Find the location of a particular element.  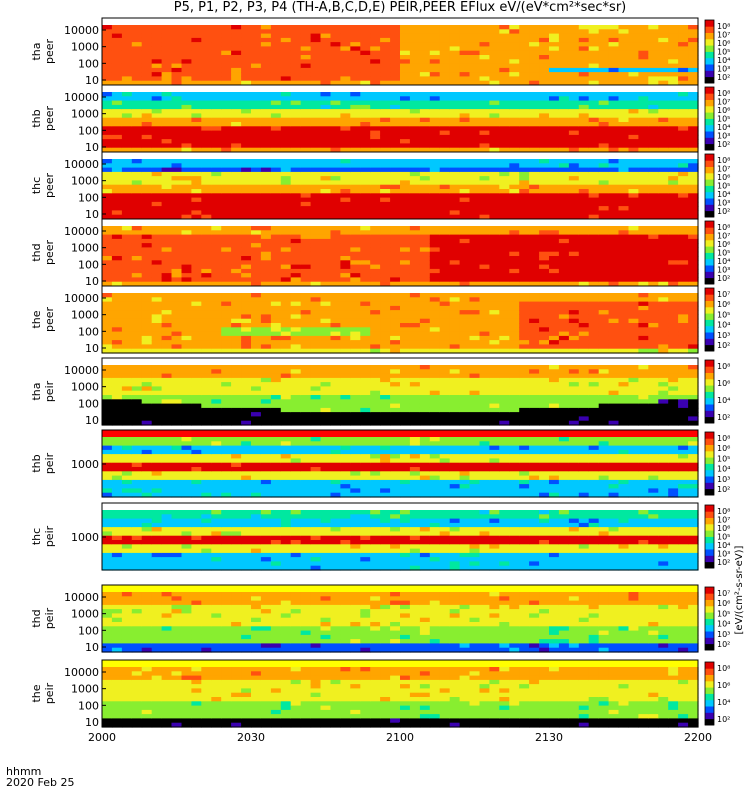

colorbar-tick-label: 10⁵ is located at coordinates (723, 253).